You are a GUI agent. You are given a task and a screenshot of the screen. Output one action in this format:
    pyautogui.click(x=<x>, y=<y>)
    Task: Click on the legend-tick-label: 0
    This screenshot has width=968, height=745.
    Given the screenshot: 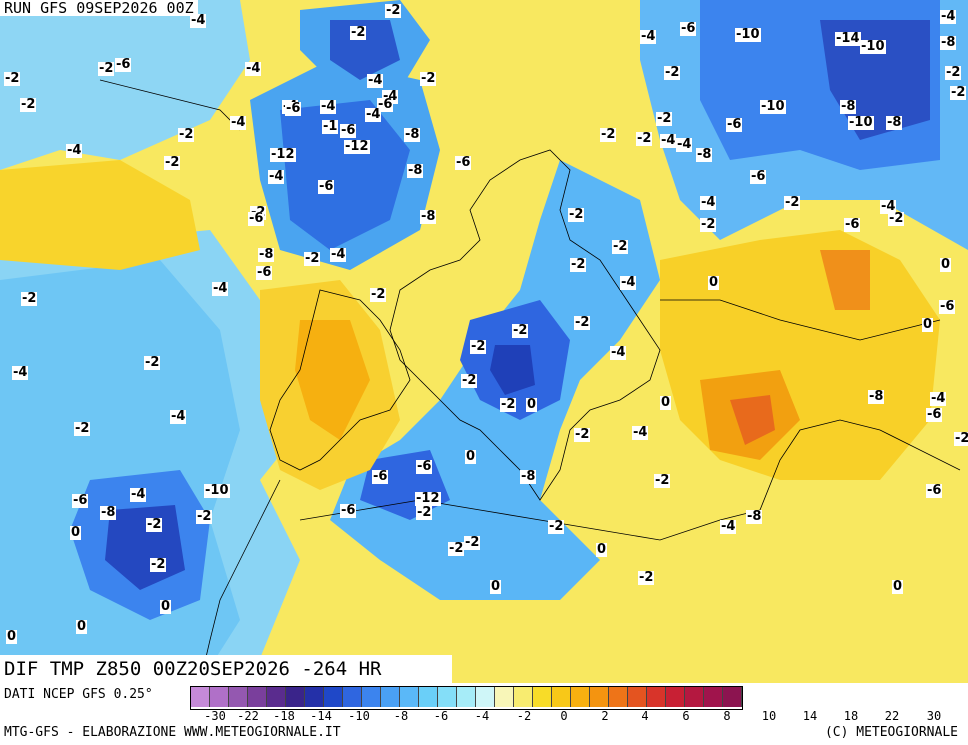 What is the action you would take?
    pyautogui.click(x=564, y=716)
    